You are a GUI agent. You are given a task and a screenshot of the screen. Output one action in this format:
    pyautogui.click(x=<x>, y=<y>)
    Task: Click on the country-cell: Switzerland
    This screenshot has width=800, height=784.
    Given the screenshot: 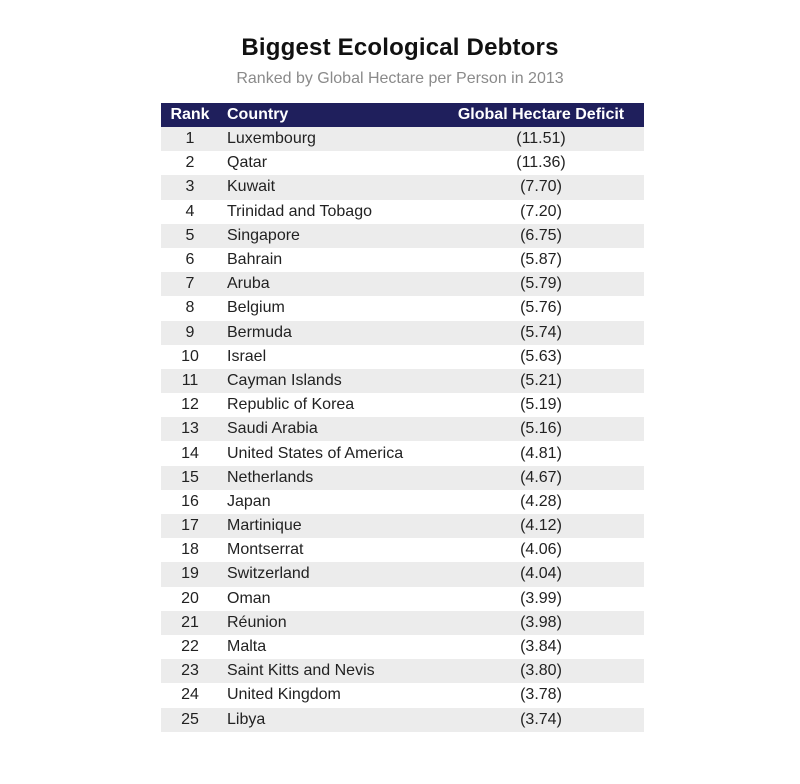 What is the action you would take?
    pyautogui.click(x=328, y=574)
    